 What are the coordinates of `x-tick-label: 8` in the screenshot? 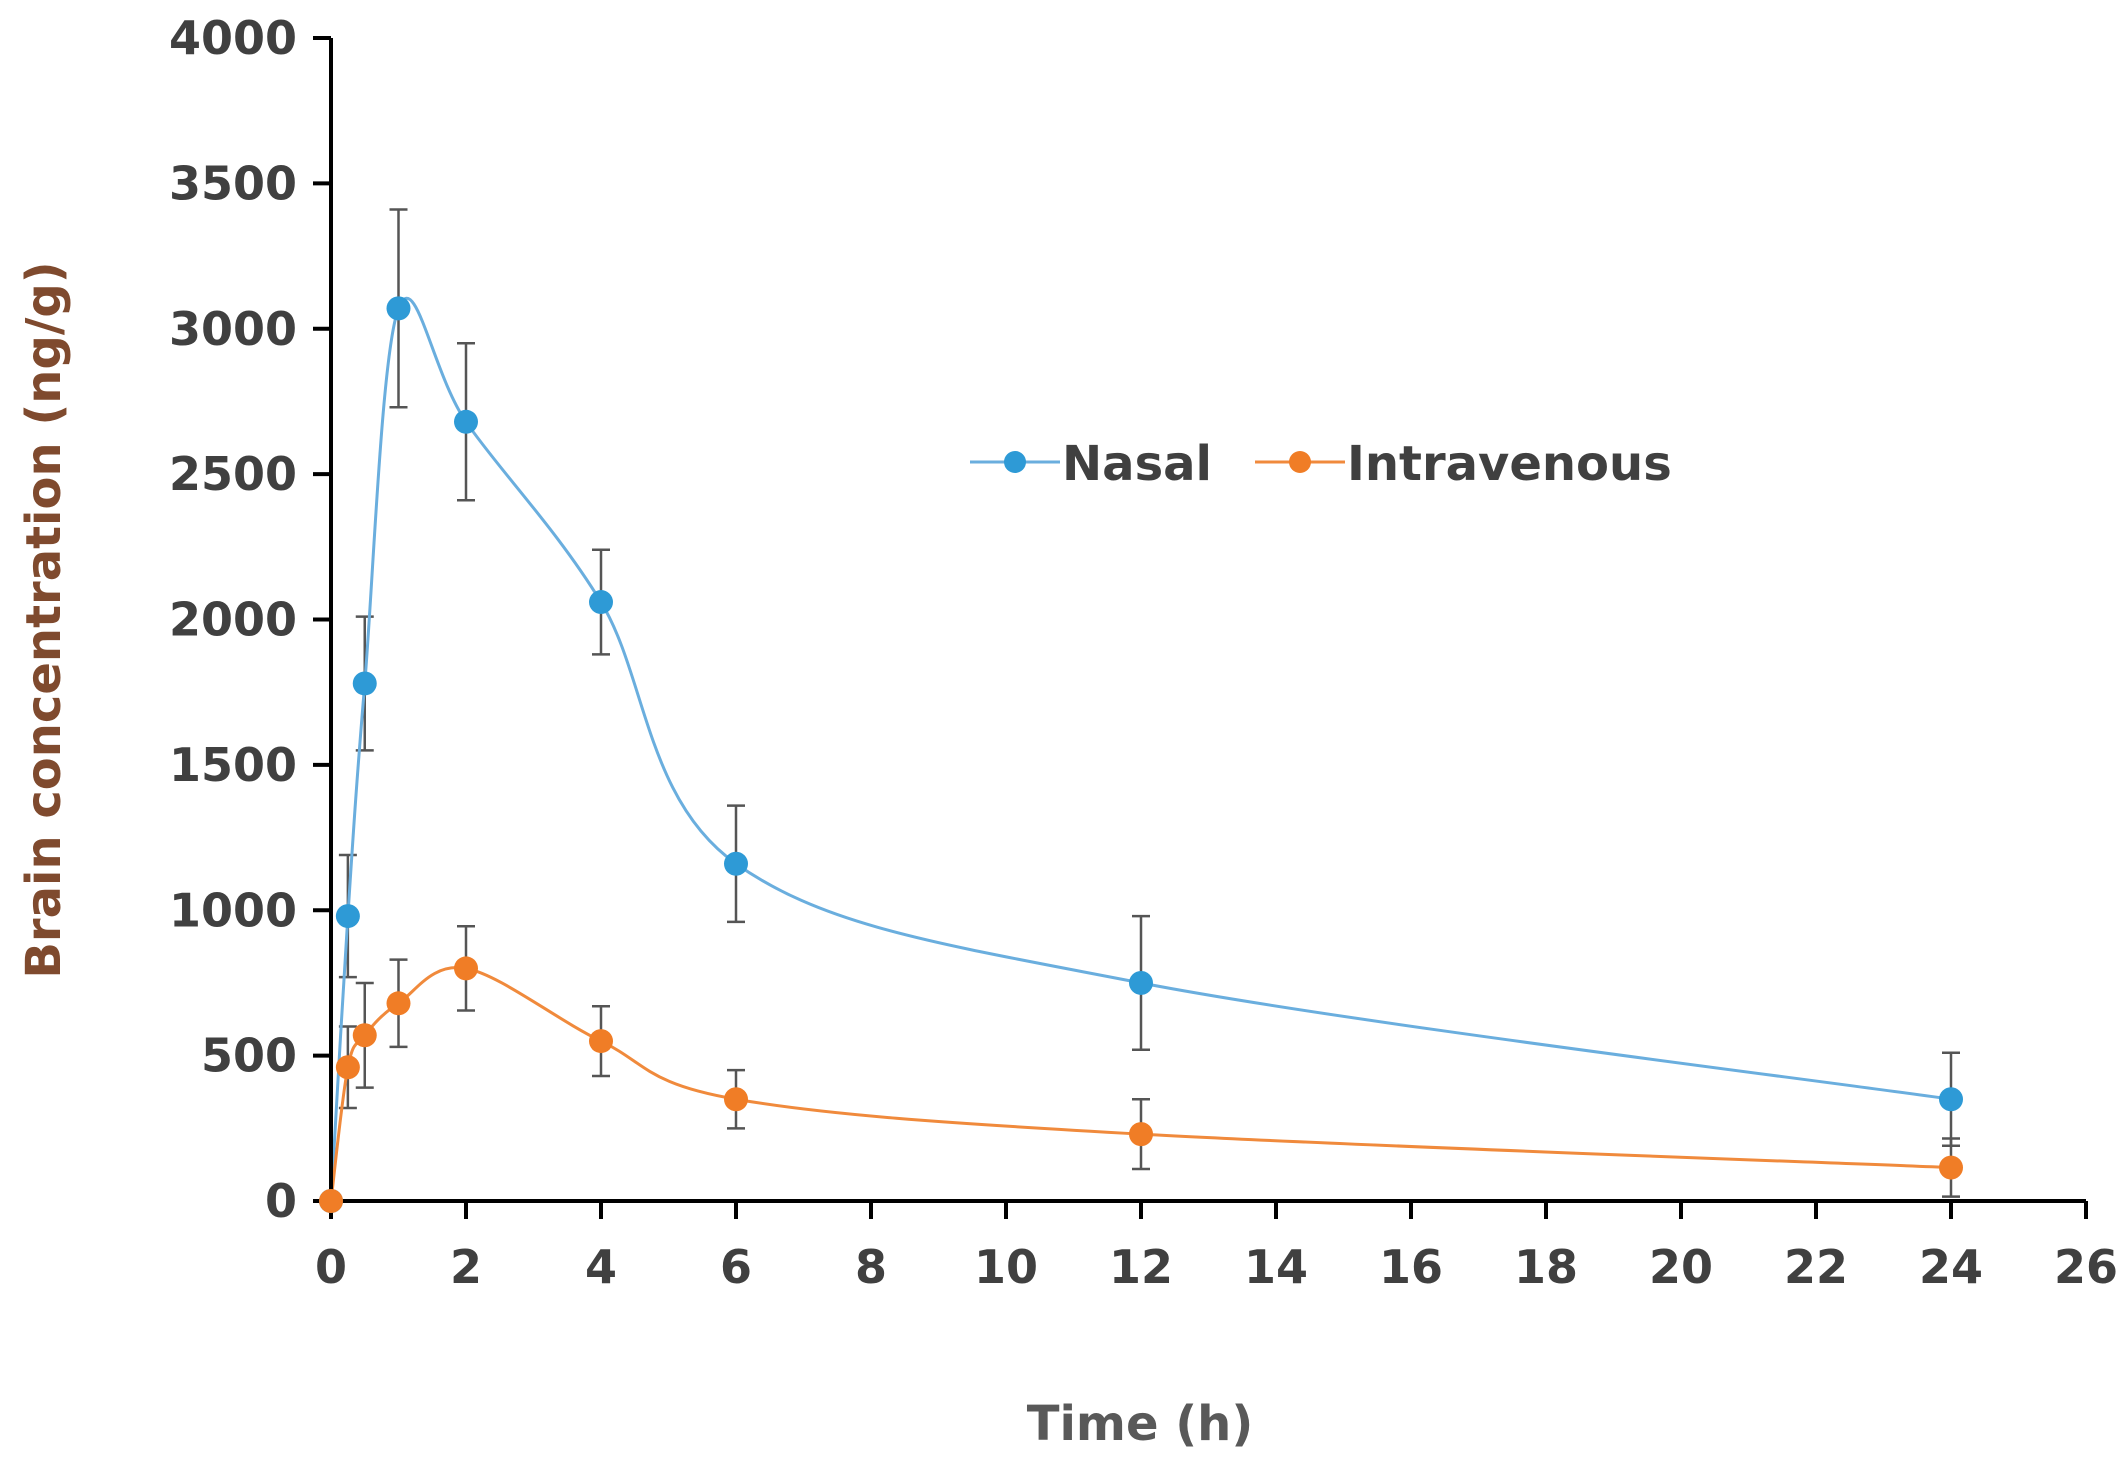 It's located at (871, 1267).